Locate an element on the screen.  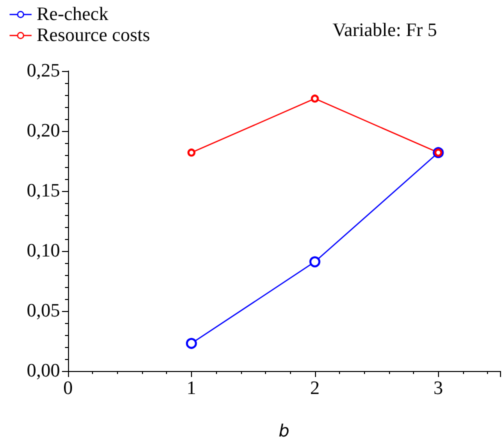
y-tick-label: 0,05 is located at coordinates (43, 311).